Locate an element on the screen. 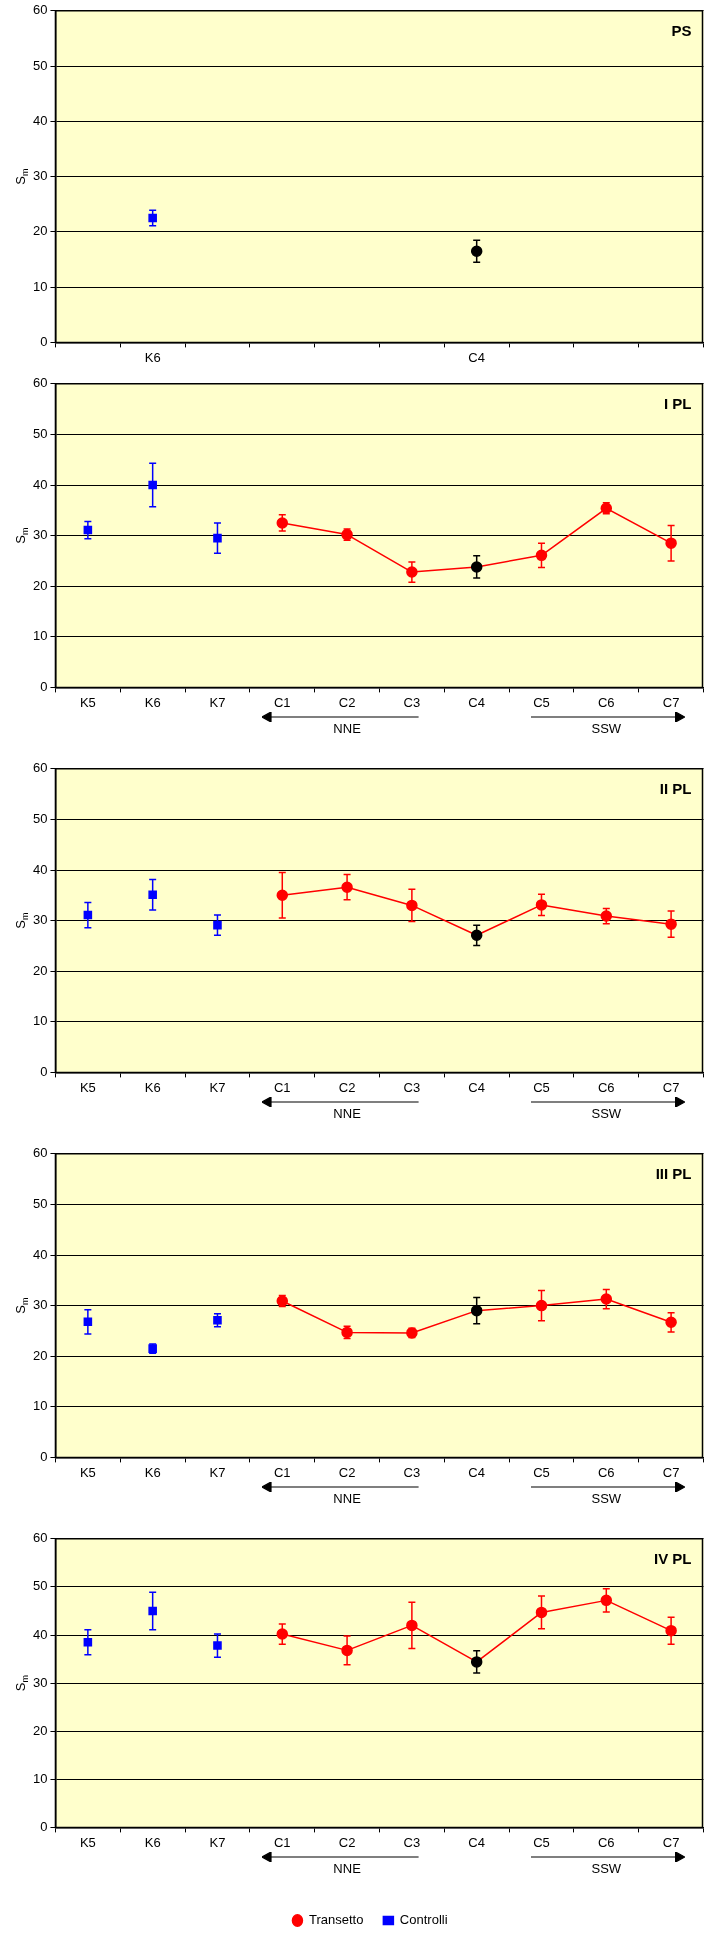  legend-label: Controlli is located at coordinates (423, 1920).